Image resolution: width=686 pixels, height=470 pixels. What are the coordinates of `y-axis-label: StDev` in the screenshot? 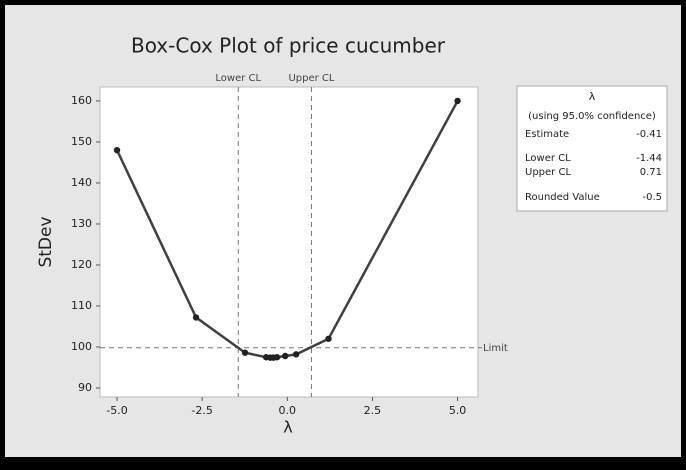 It's located at (46, 241).